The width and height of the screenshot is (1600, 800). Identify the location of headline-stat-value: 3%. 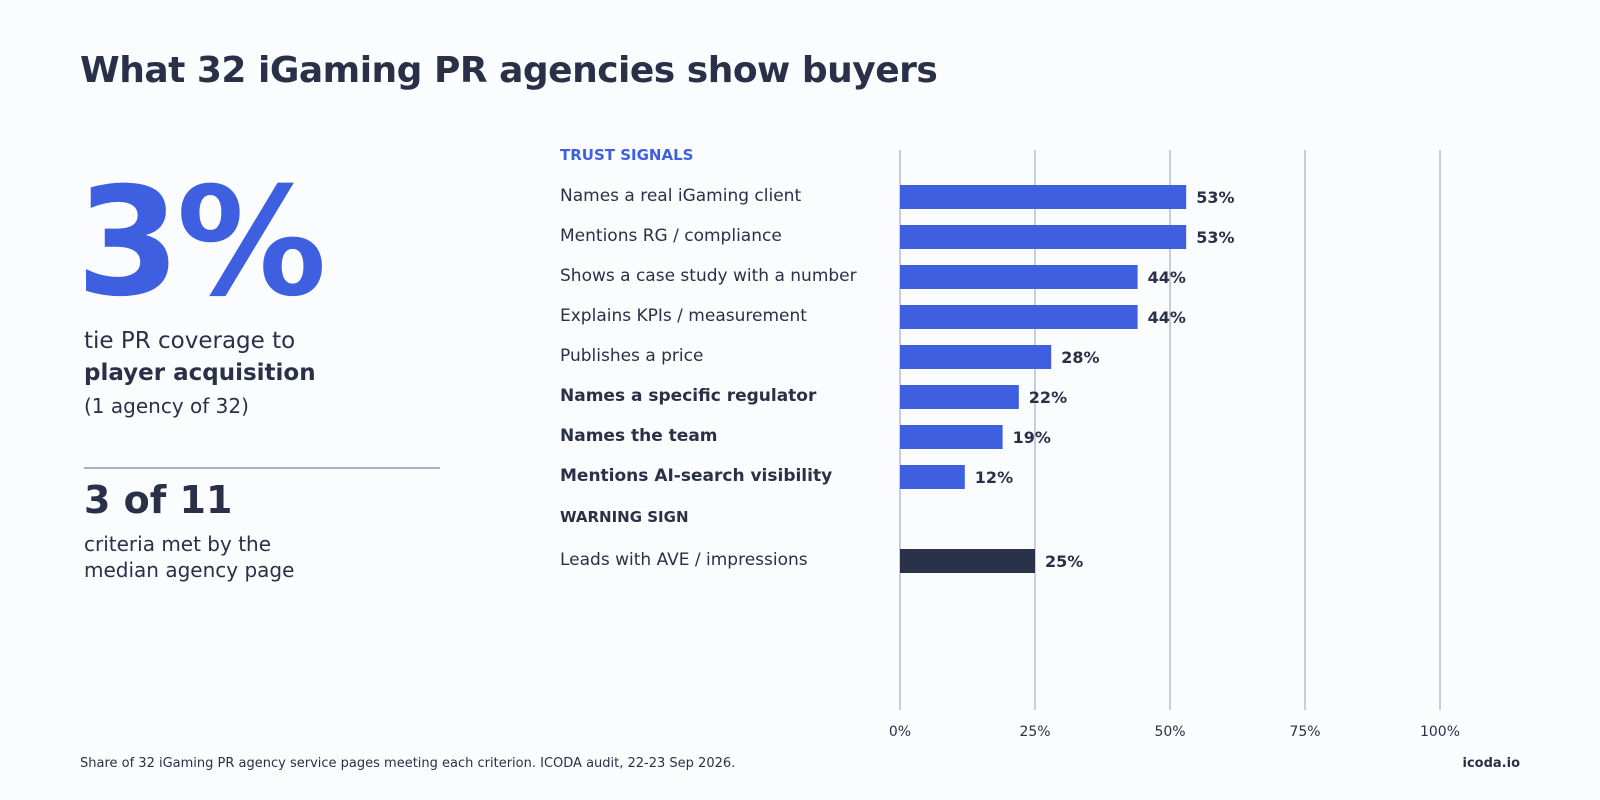
(201, 243).